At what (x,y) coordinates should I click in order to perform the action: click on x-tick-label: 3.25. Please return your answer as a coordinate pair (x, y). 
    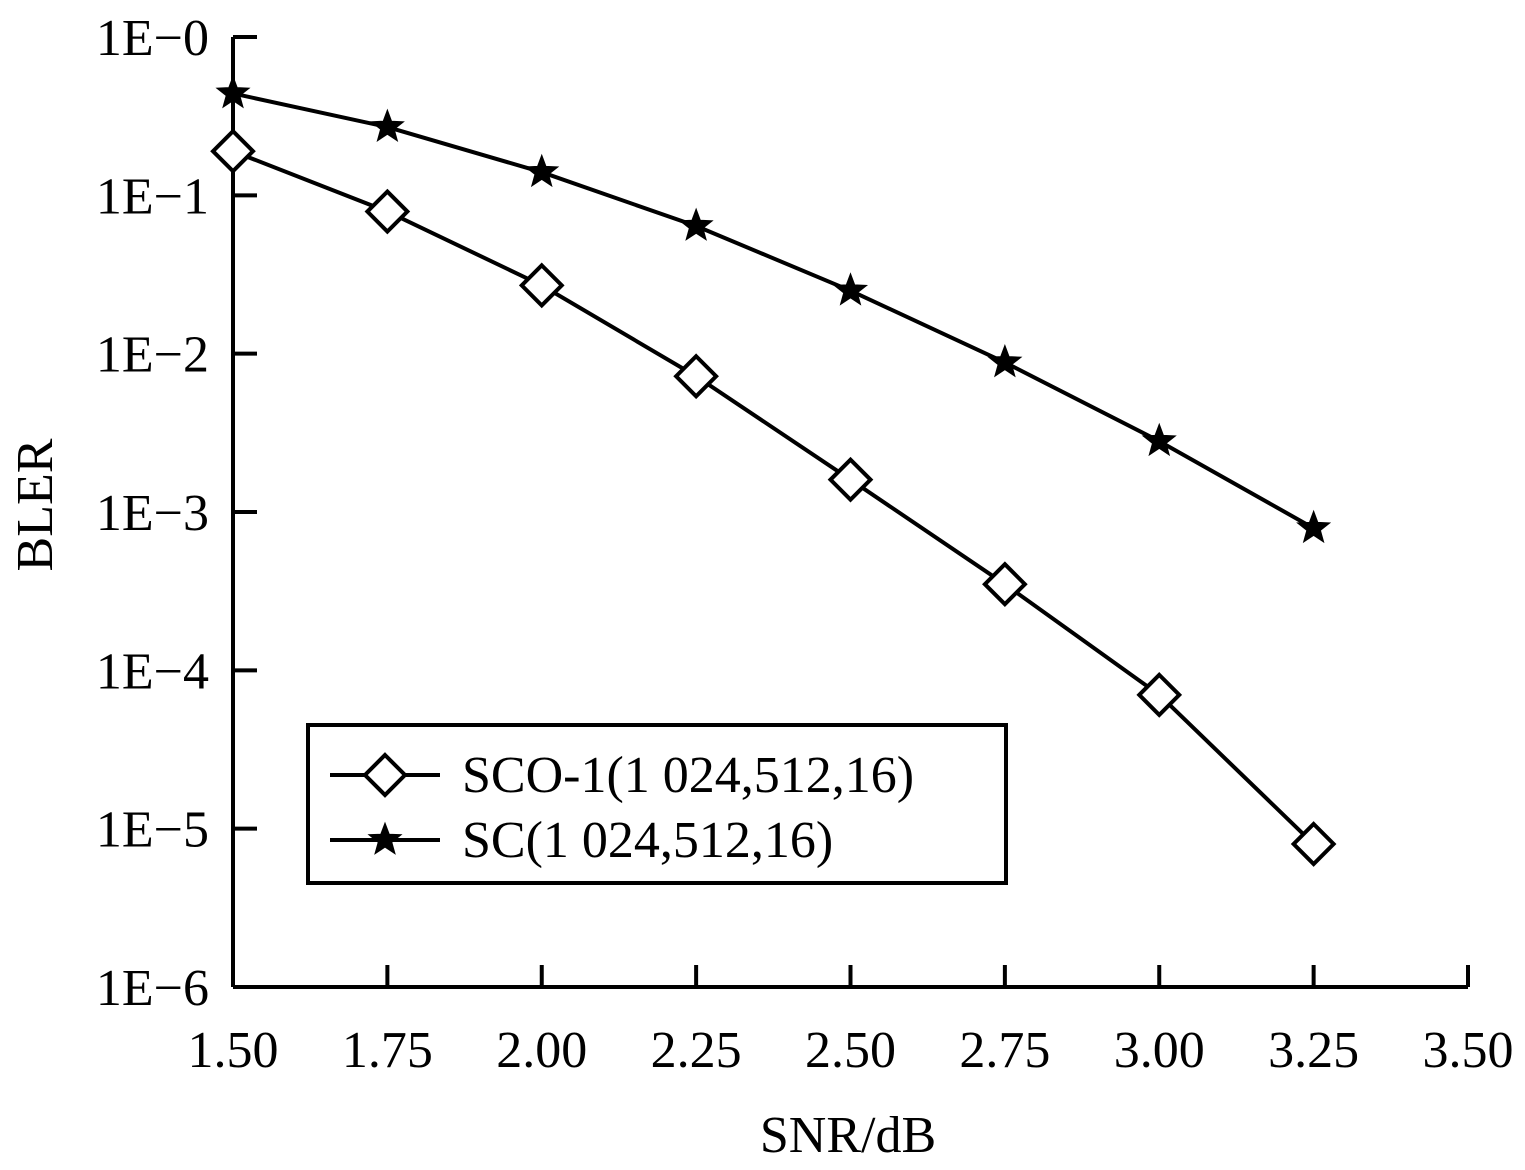
    Looking at the image, I should click on (1313, 1050).